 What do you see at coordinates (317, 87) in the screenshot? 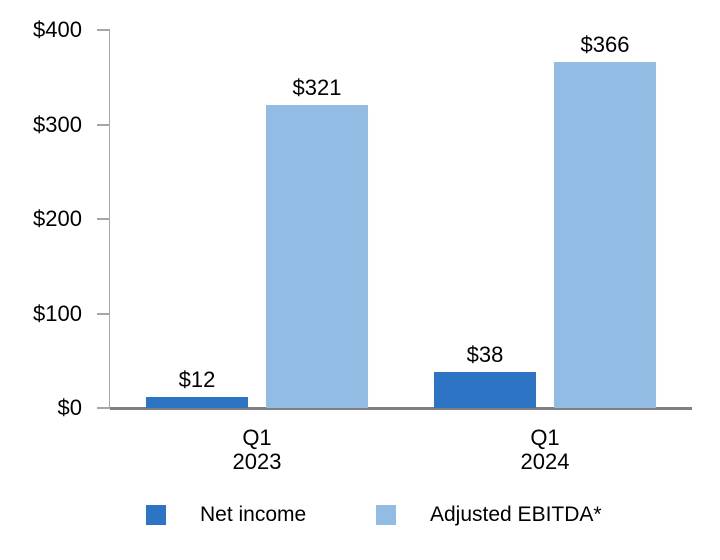
I see `bar-value-label-adjusted-ebitda-q1-2023: $321` at bounding box center [317, 87].